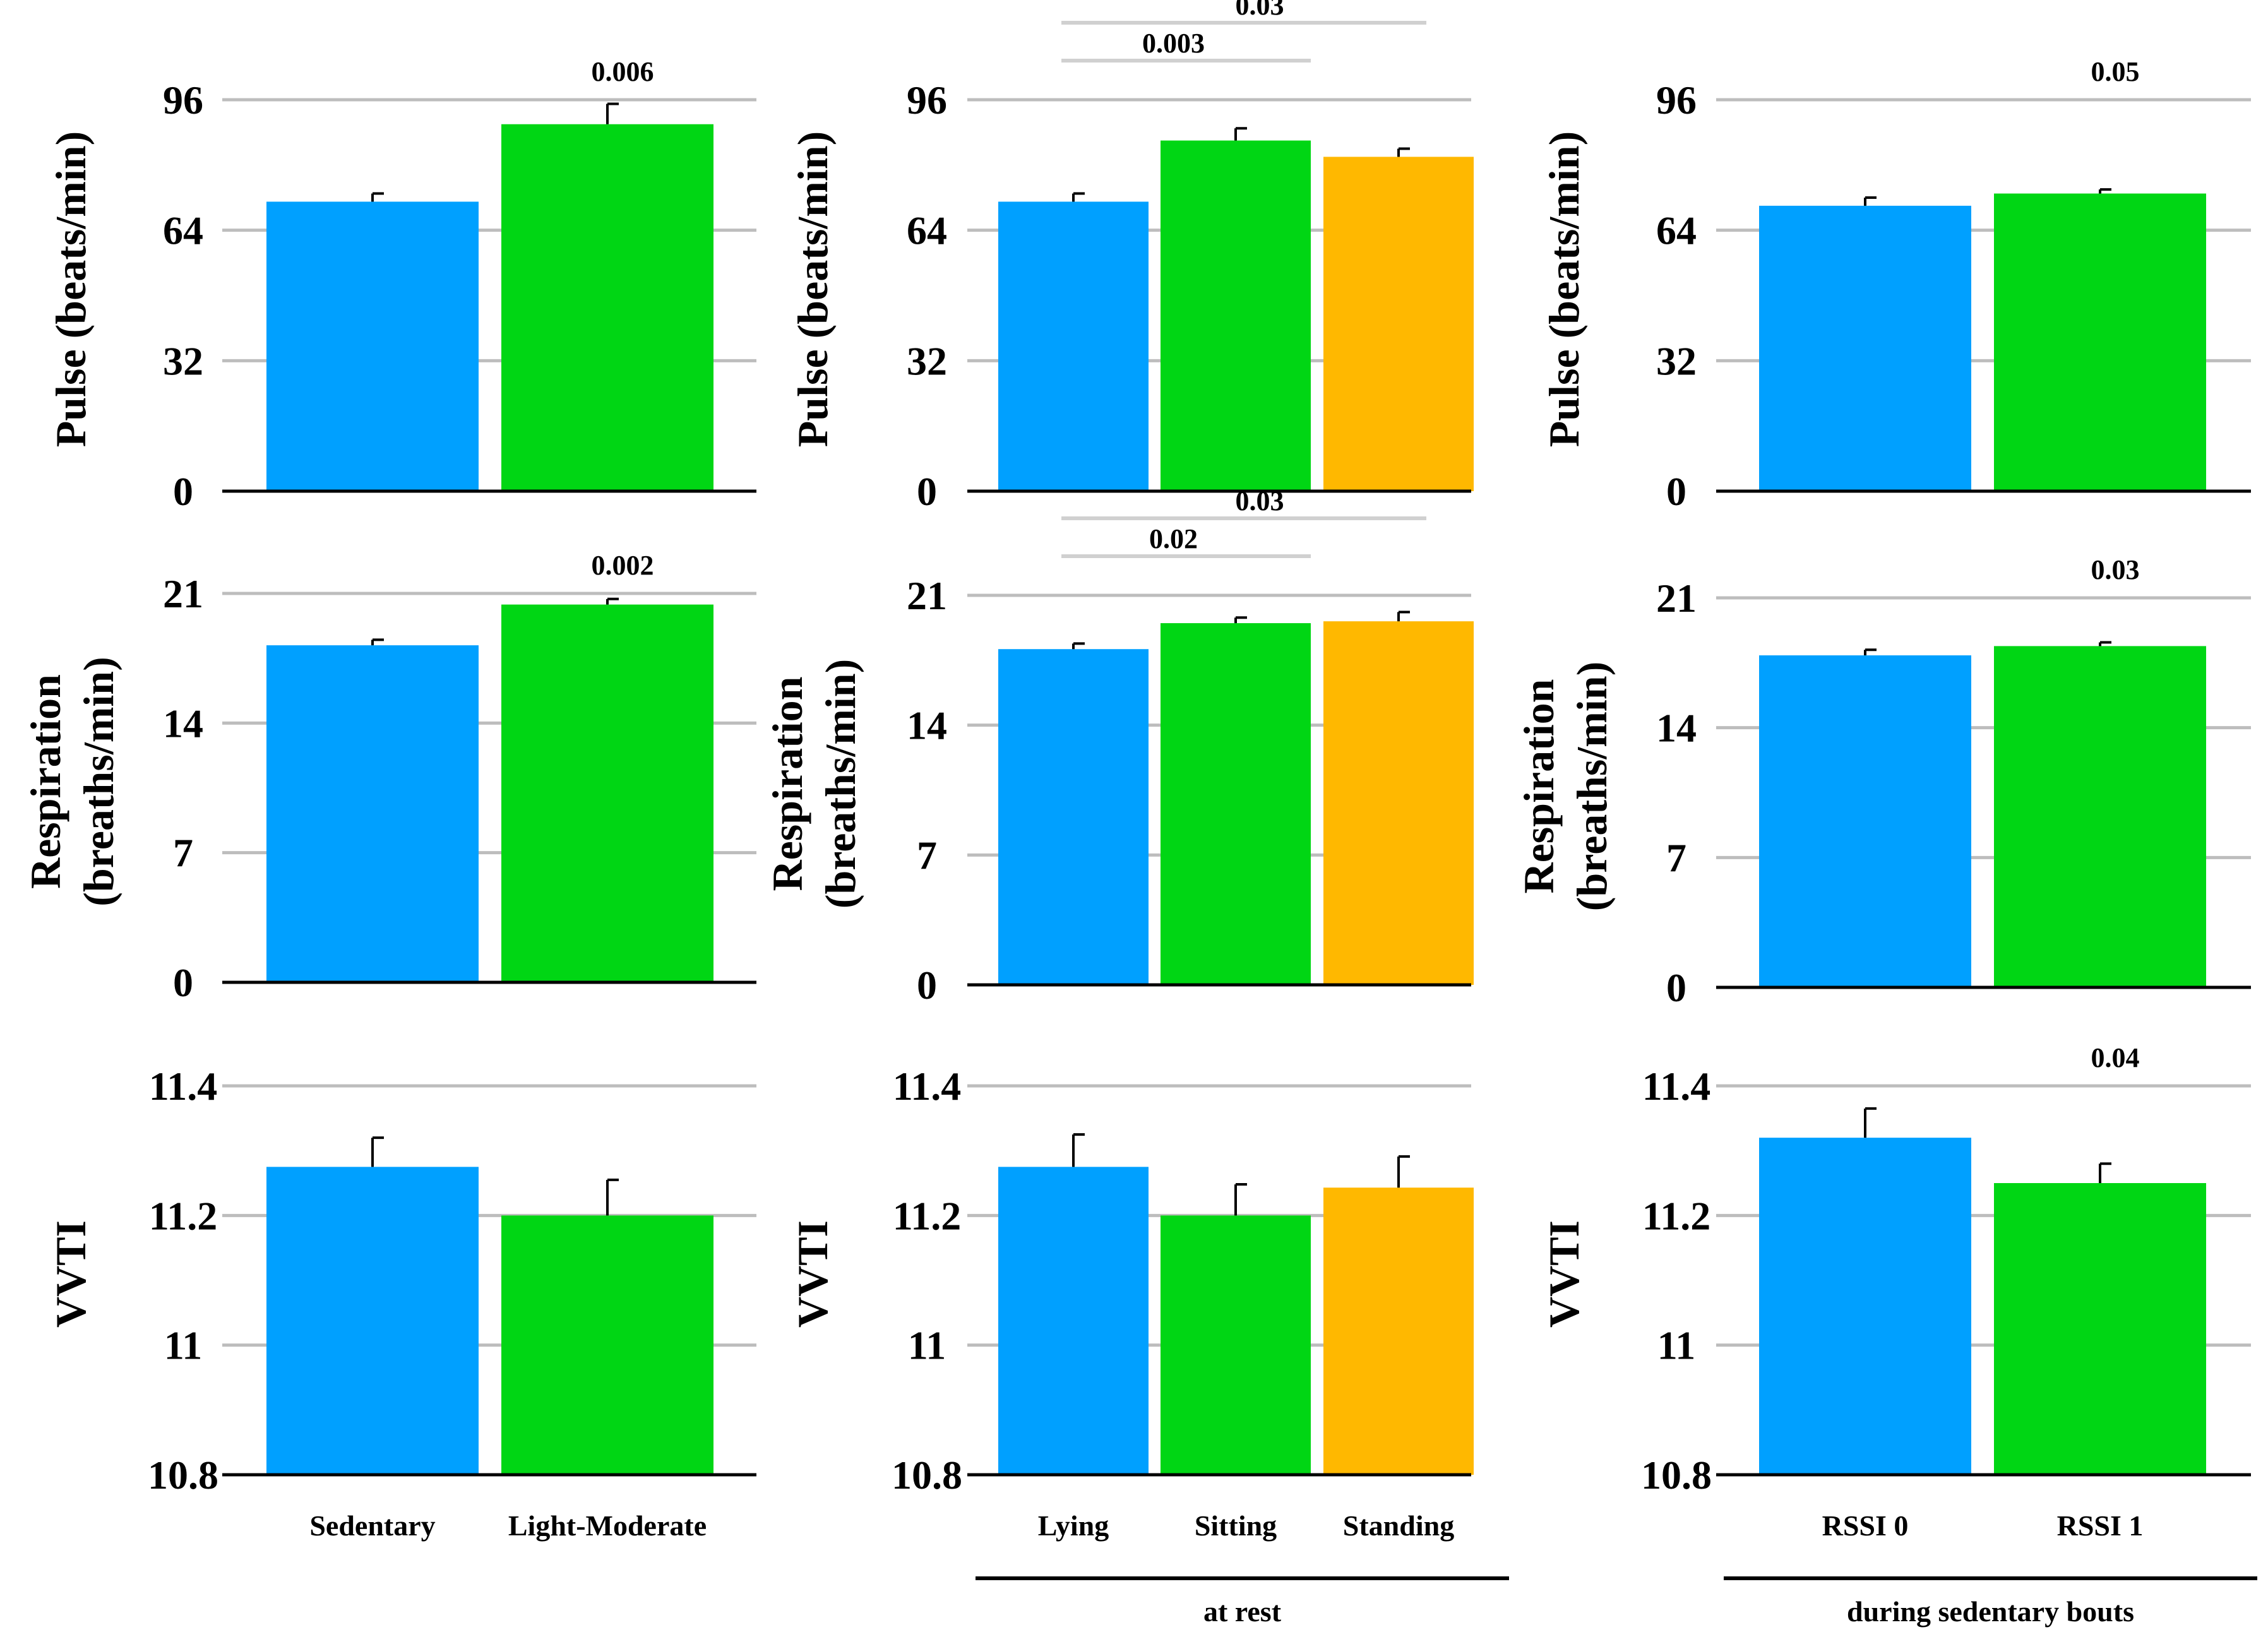 The height and width of the screenshot is (1637, 2268). Describe the element at coordinates (1173, 538) in the screenshot. I see `p-value-label: 0.02` at that location.